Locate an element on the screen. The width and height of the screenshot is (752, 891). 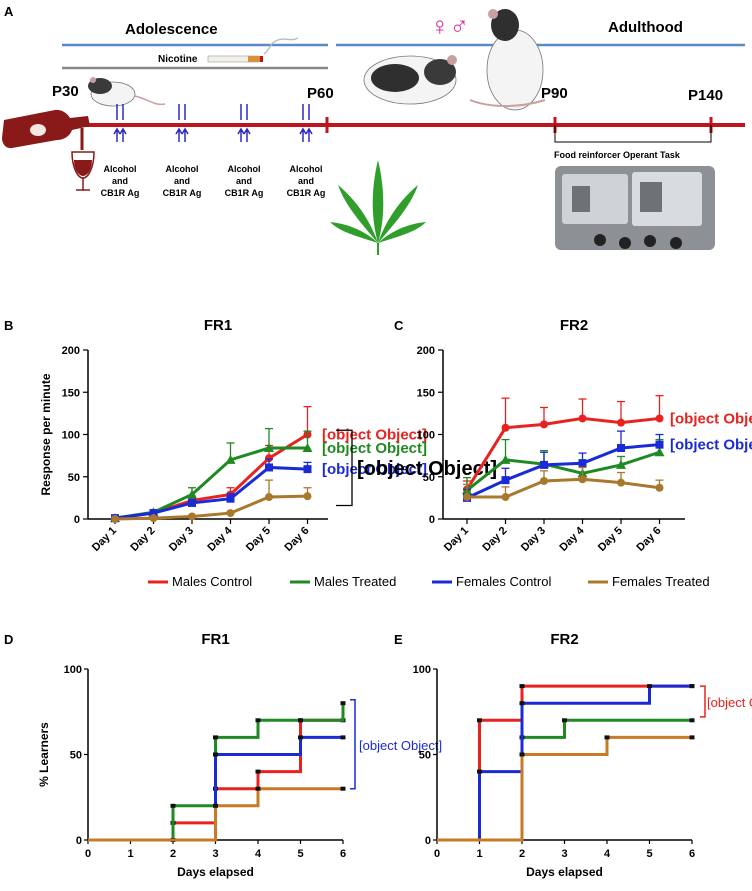
x-tick-label: Day 5 is located at coordinates (610, 539).